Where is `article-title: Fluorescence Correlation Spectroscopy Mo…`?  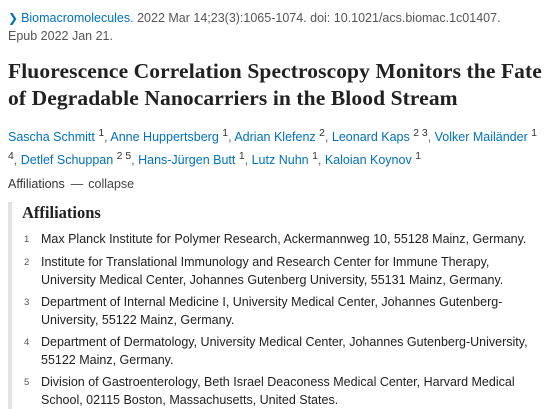 article-title: Fluorescence Correlation Spectroscopy Mo… is located at coordinates (275, 84).